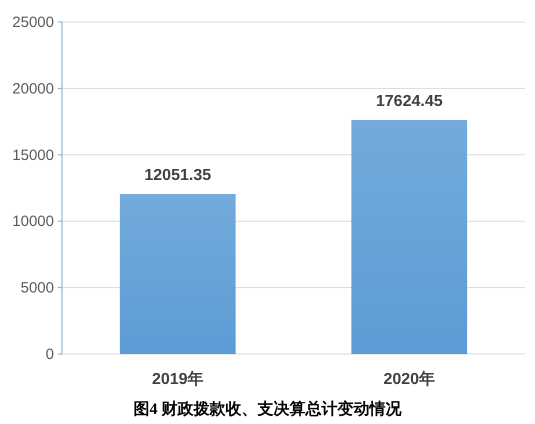 The width and height of the screenshot is (535, 424). Describe the element at coordinates (33, 221) in the screenshot. I see `y-tick-label: 10000` at that location.